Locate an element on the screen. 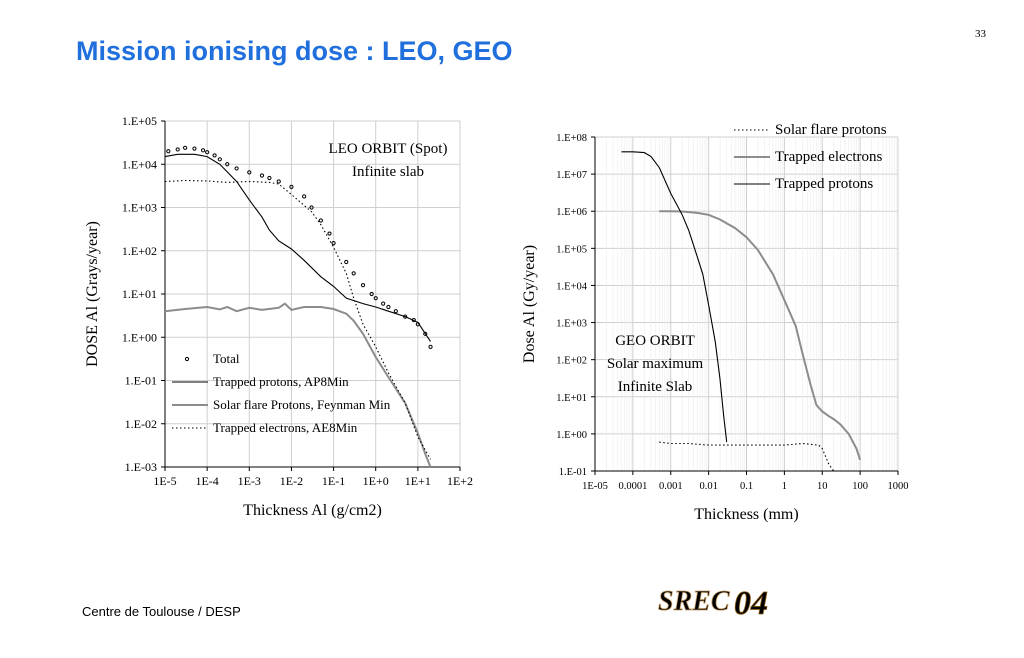 This screenshot has width=1024, height=658. legend-marker is located at coordinates (187, 359).